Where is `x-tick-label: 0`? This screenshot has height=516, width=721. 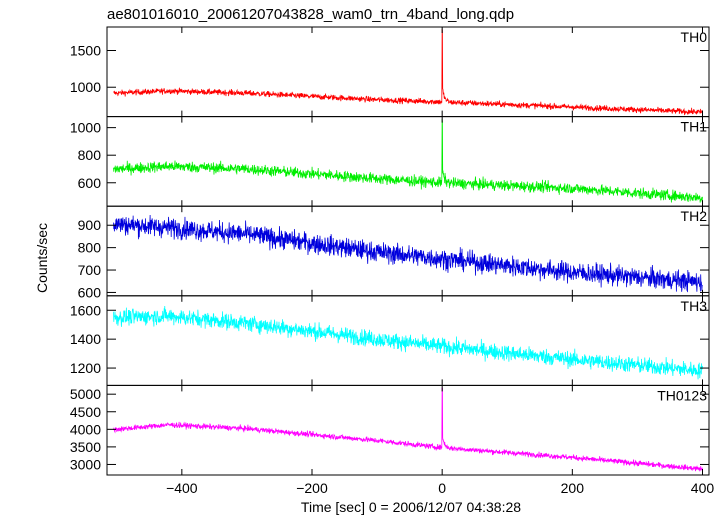
x-tick-label: 0 is located at coordinates (442, 488).